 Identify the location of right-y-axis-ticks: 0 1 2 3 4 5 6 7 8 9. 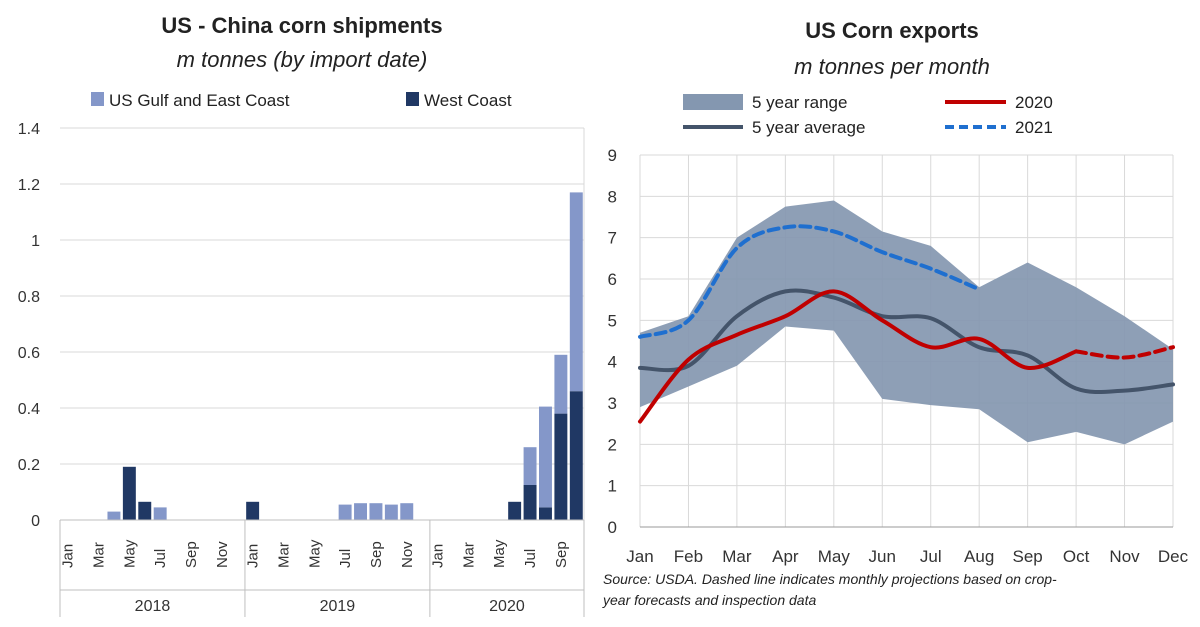
(612, 341).